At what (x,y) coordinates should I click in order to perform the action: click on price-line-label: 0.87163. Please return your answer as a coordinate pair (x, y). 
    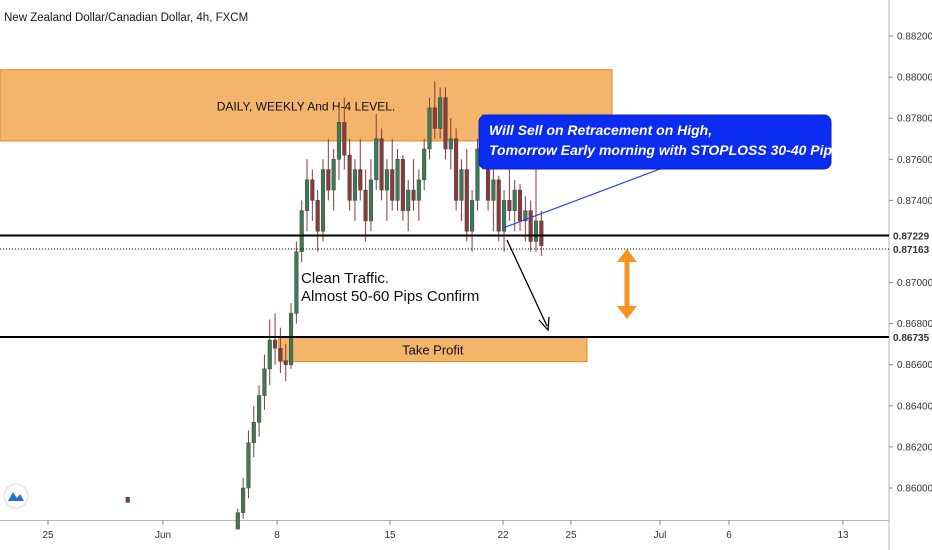
    Looking at the image, I should click on (911, 250).